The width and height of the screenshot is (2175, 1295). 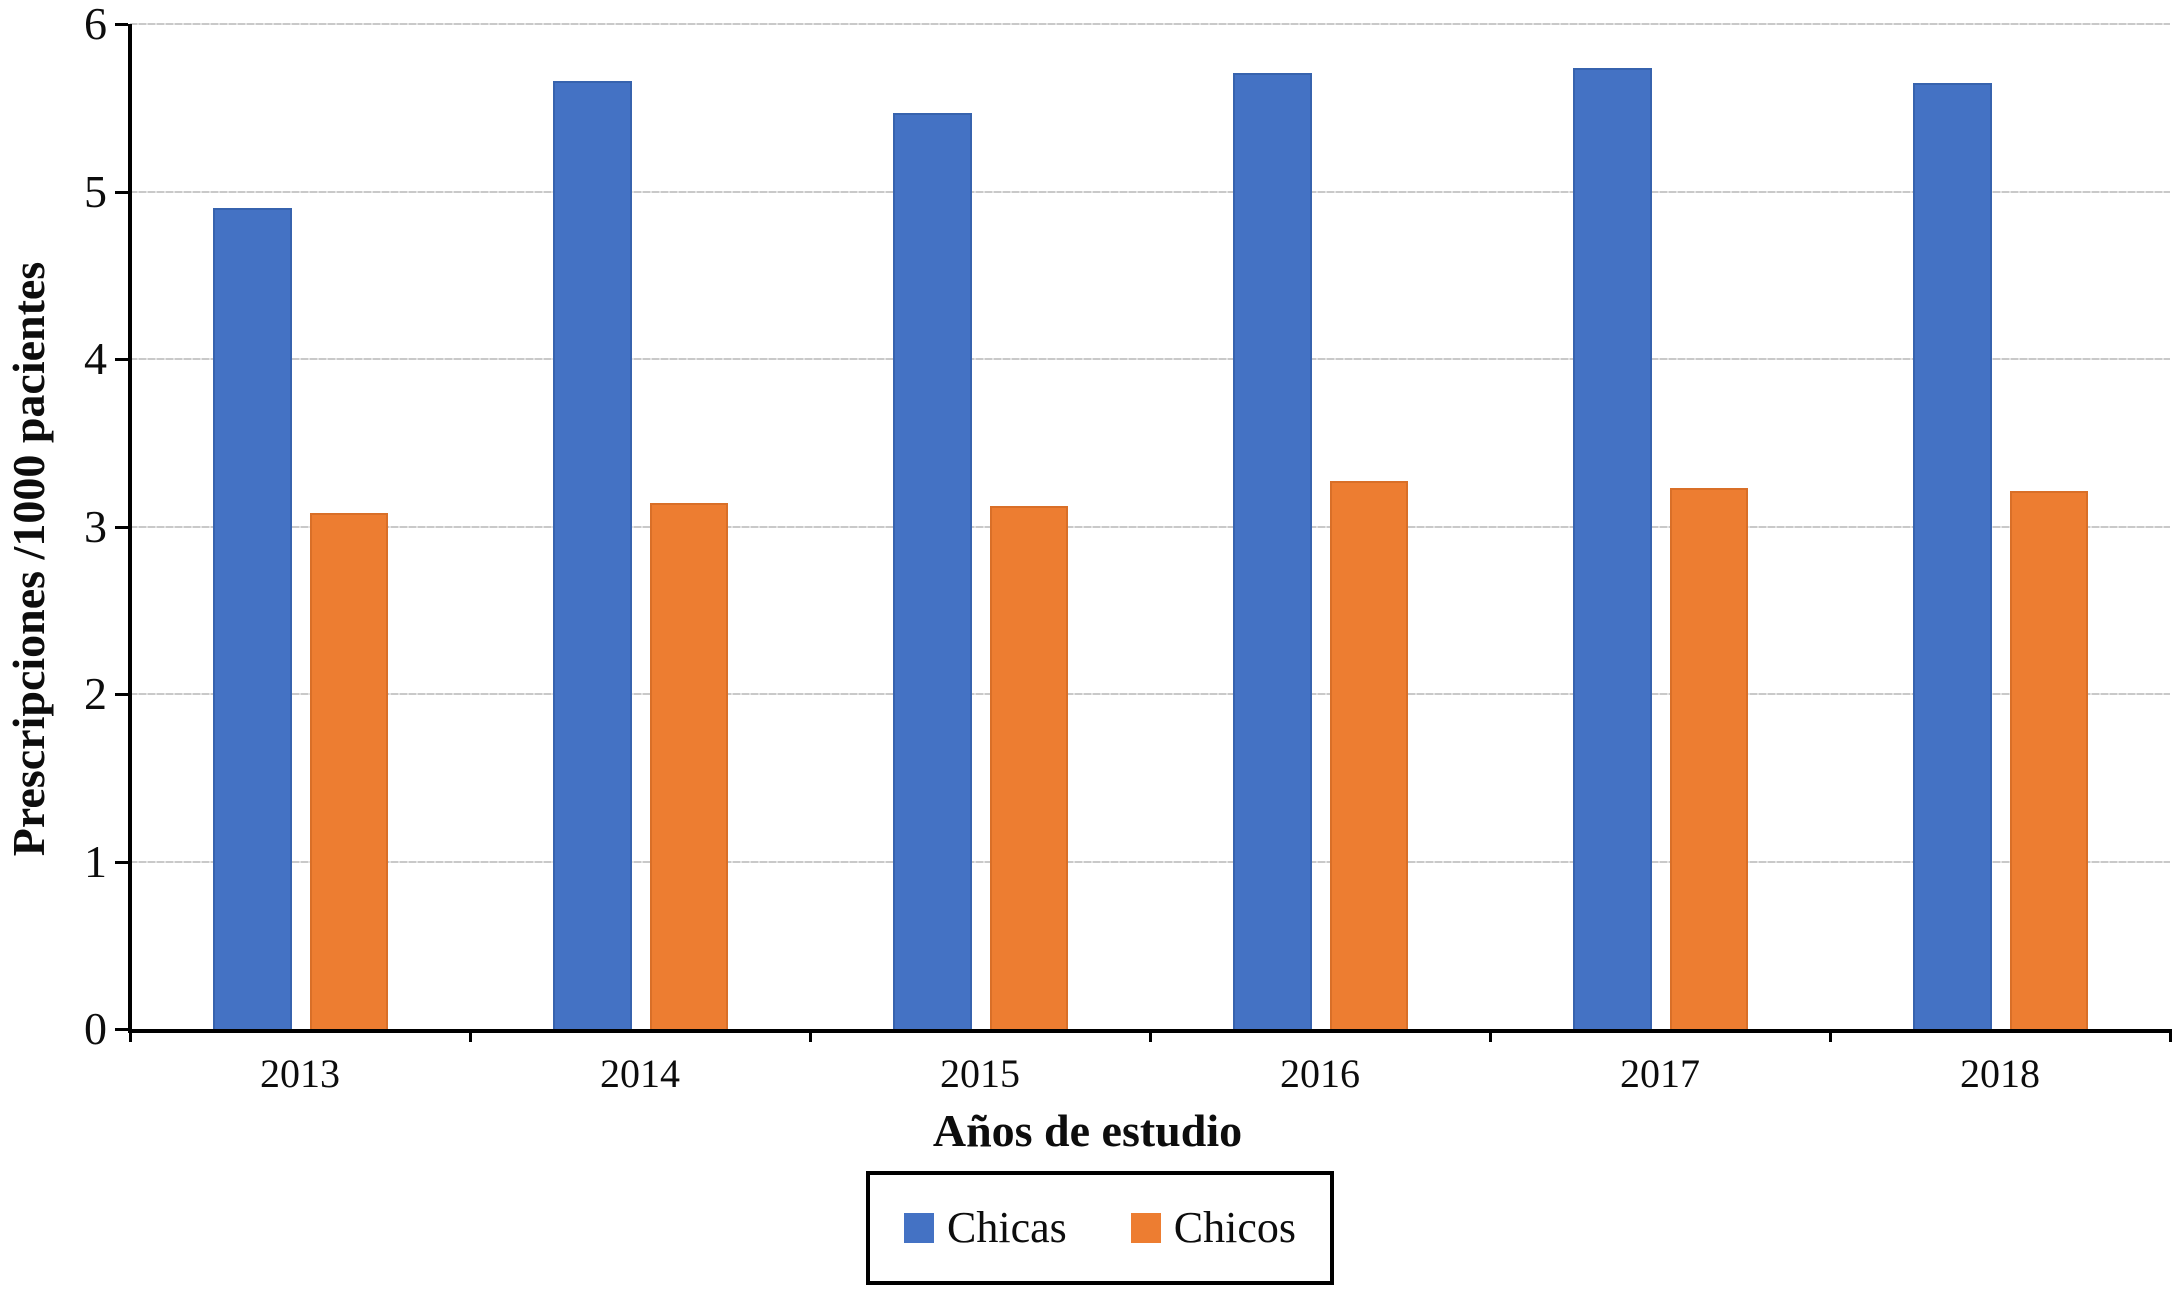 I want to click on bar-chicos-2014, so click(x=689, y=766).